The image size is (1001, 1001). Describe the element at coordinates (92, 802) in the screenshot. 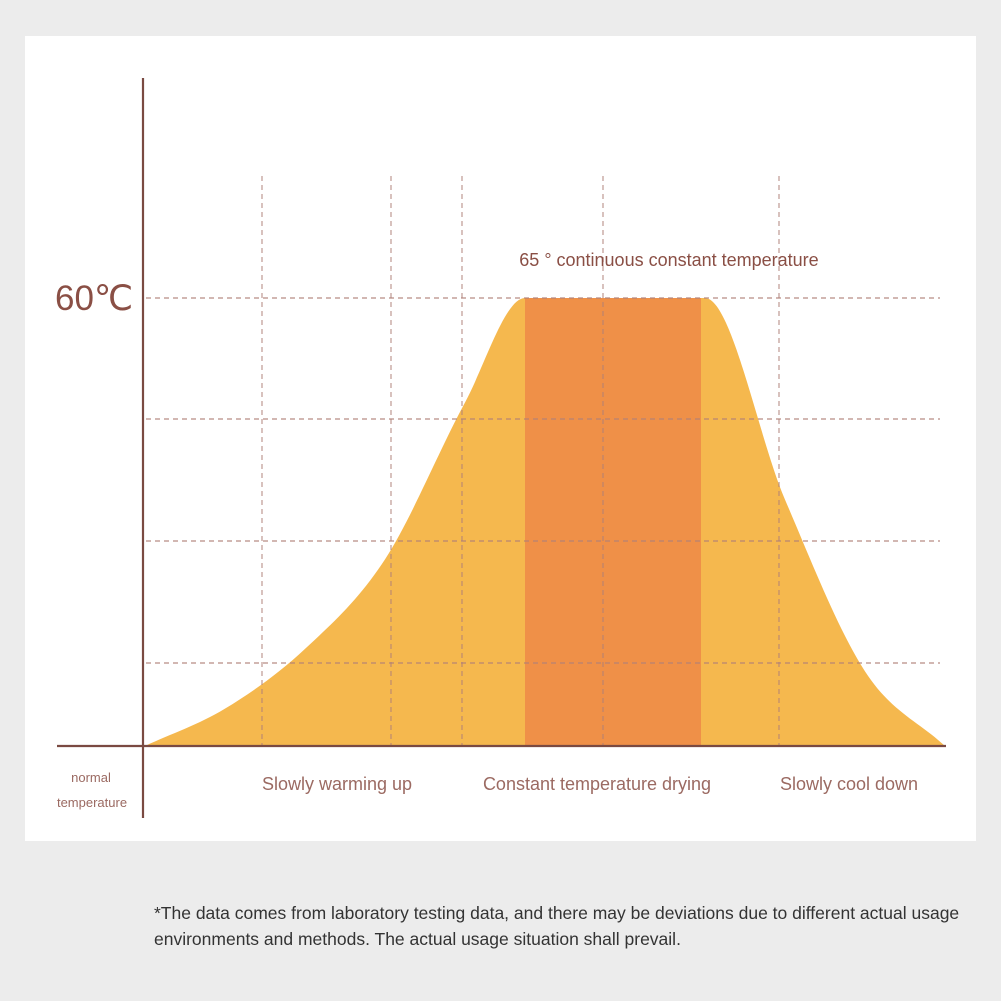

I see `origin-label-line2: temperature` at that location.